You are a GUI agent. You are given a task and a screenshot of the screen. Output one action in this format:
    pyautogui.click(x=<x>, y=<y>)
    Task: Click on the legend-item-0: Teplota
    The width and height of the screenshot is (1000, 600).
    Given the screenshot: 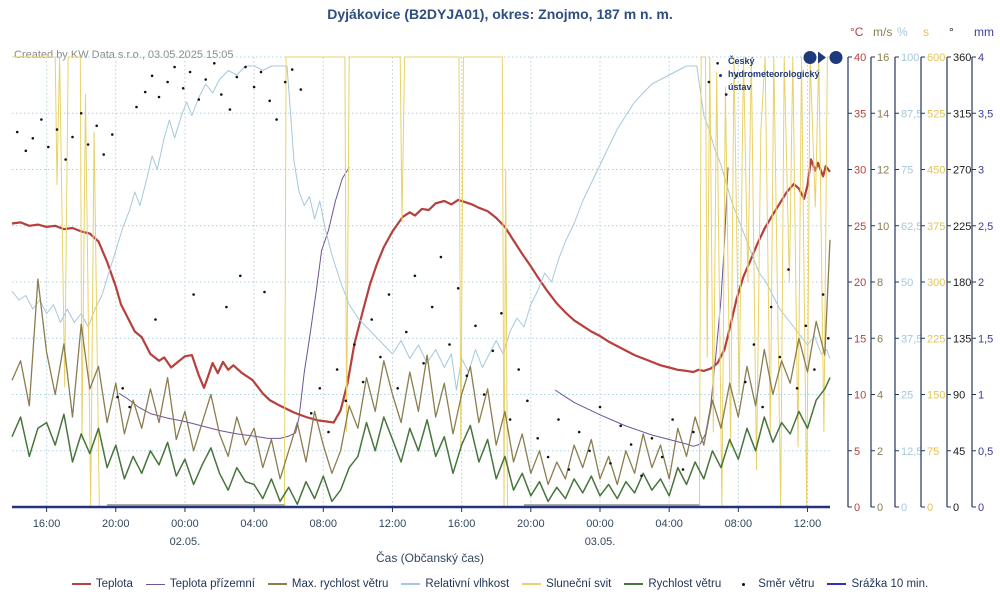 What is the action you would take?
    pyautogui.click(x=102, y=584)
    